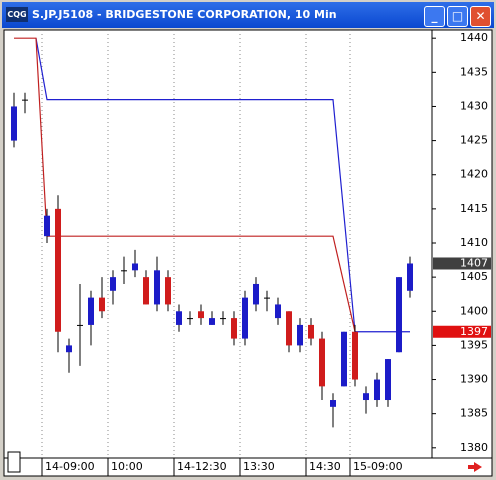 The image size is (496, 480). I want to click on scroll-right-arrow, so click(475, 467).